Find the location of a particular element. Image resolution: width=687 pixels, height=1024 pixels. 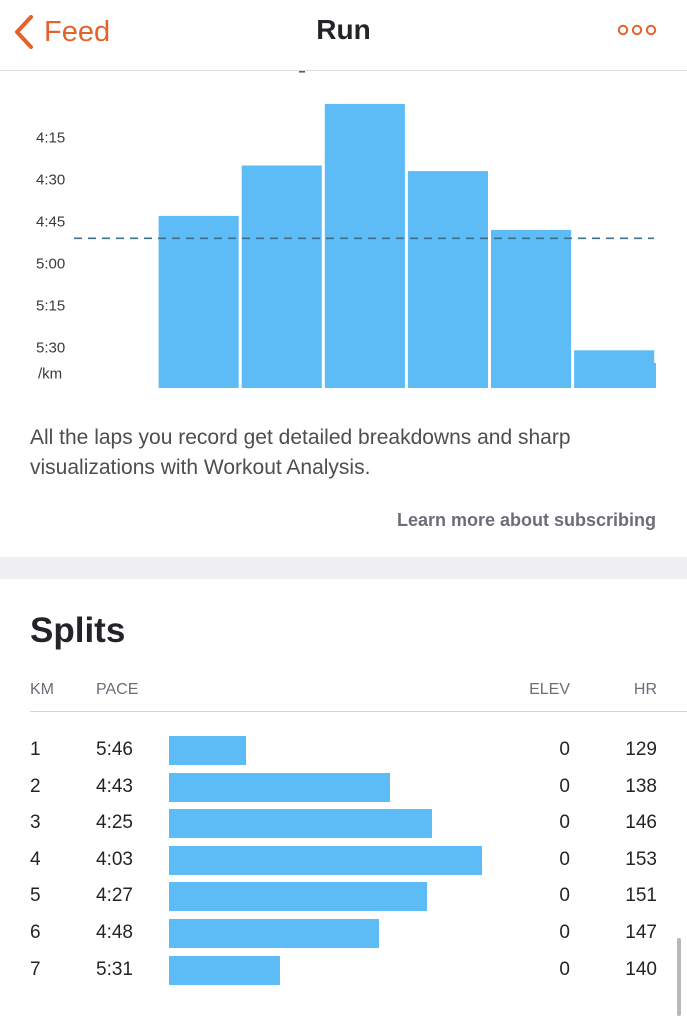

split-km: 2 is located at coordinates (35, 786).